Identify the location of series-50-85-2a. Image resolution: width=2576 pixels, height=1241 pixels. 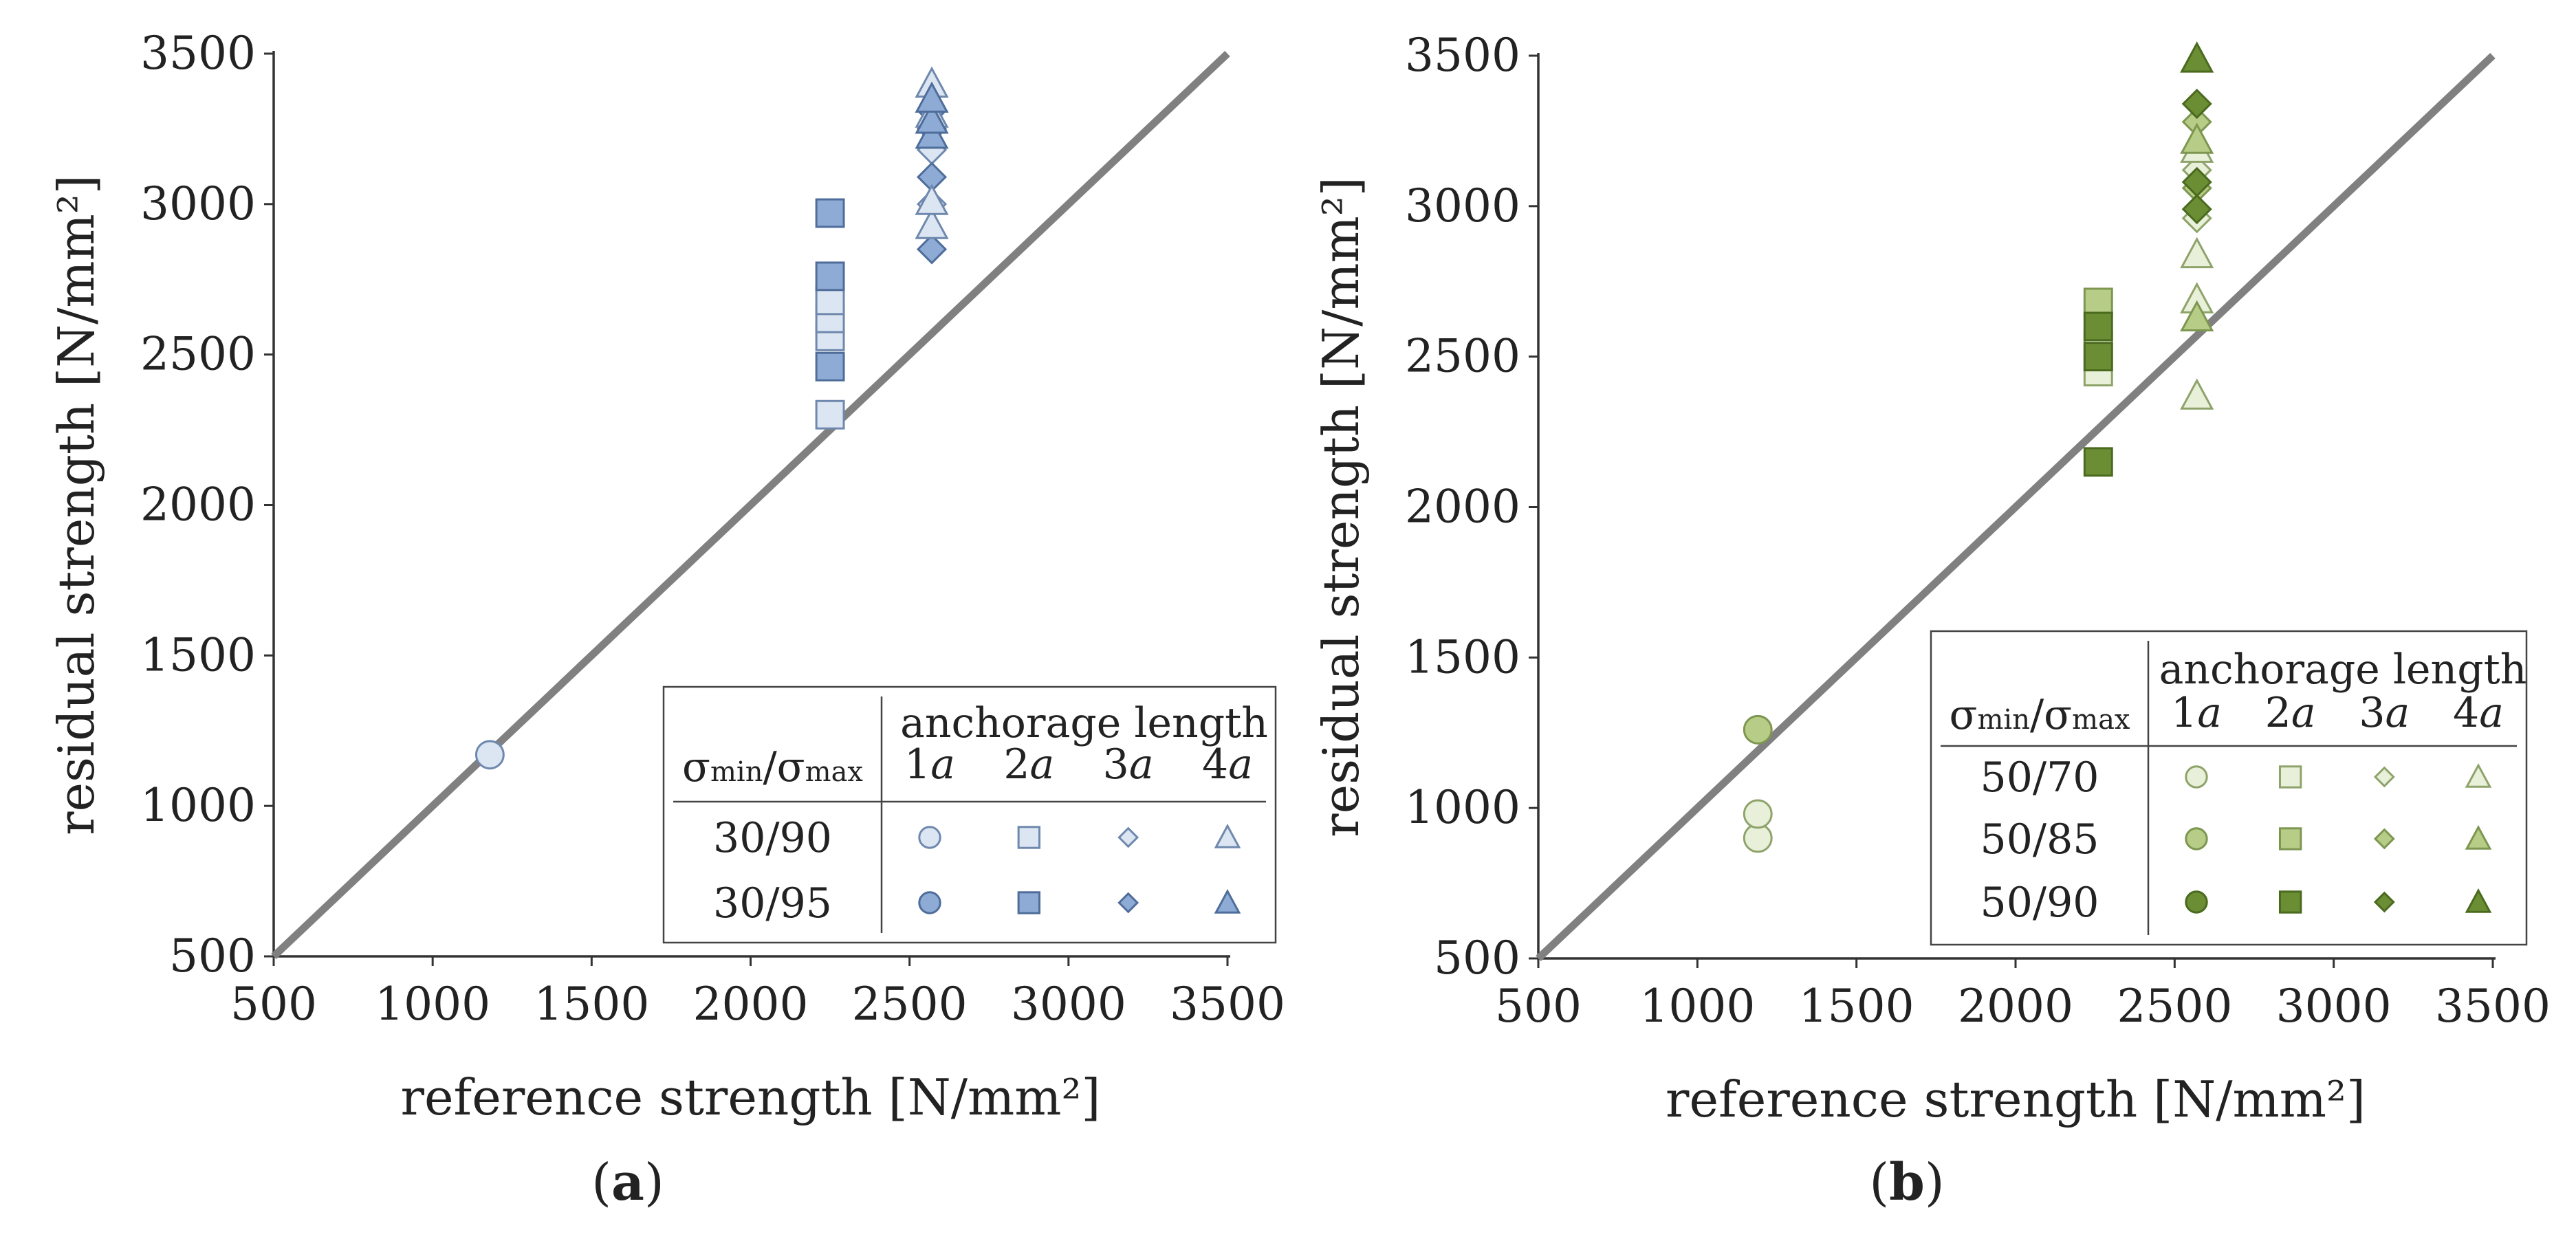
(2098, 302).